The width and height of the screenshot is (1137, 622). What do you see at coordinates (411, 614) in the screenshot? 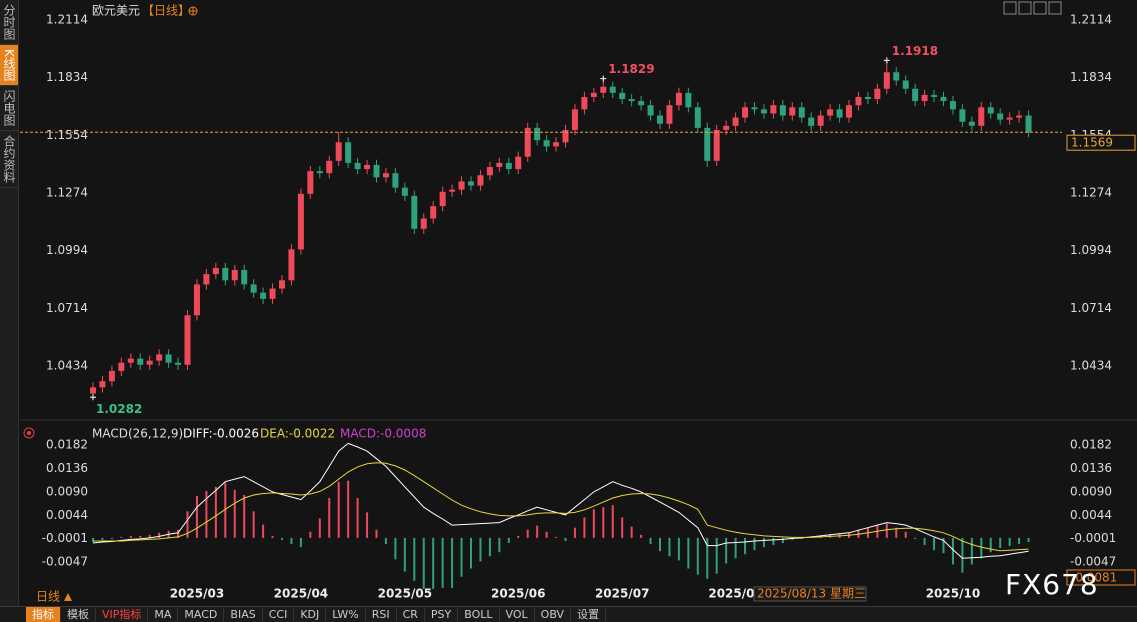
I see `toolbar-tab: CR` at bounding box center [411, 614].